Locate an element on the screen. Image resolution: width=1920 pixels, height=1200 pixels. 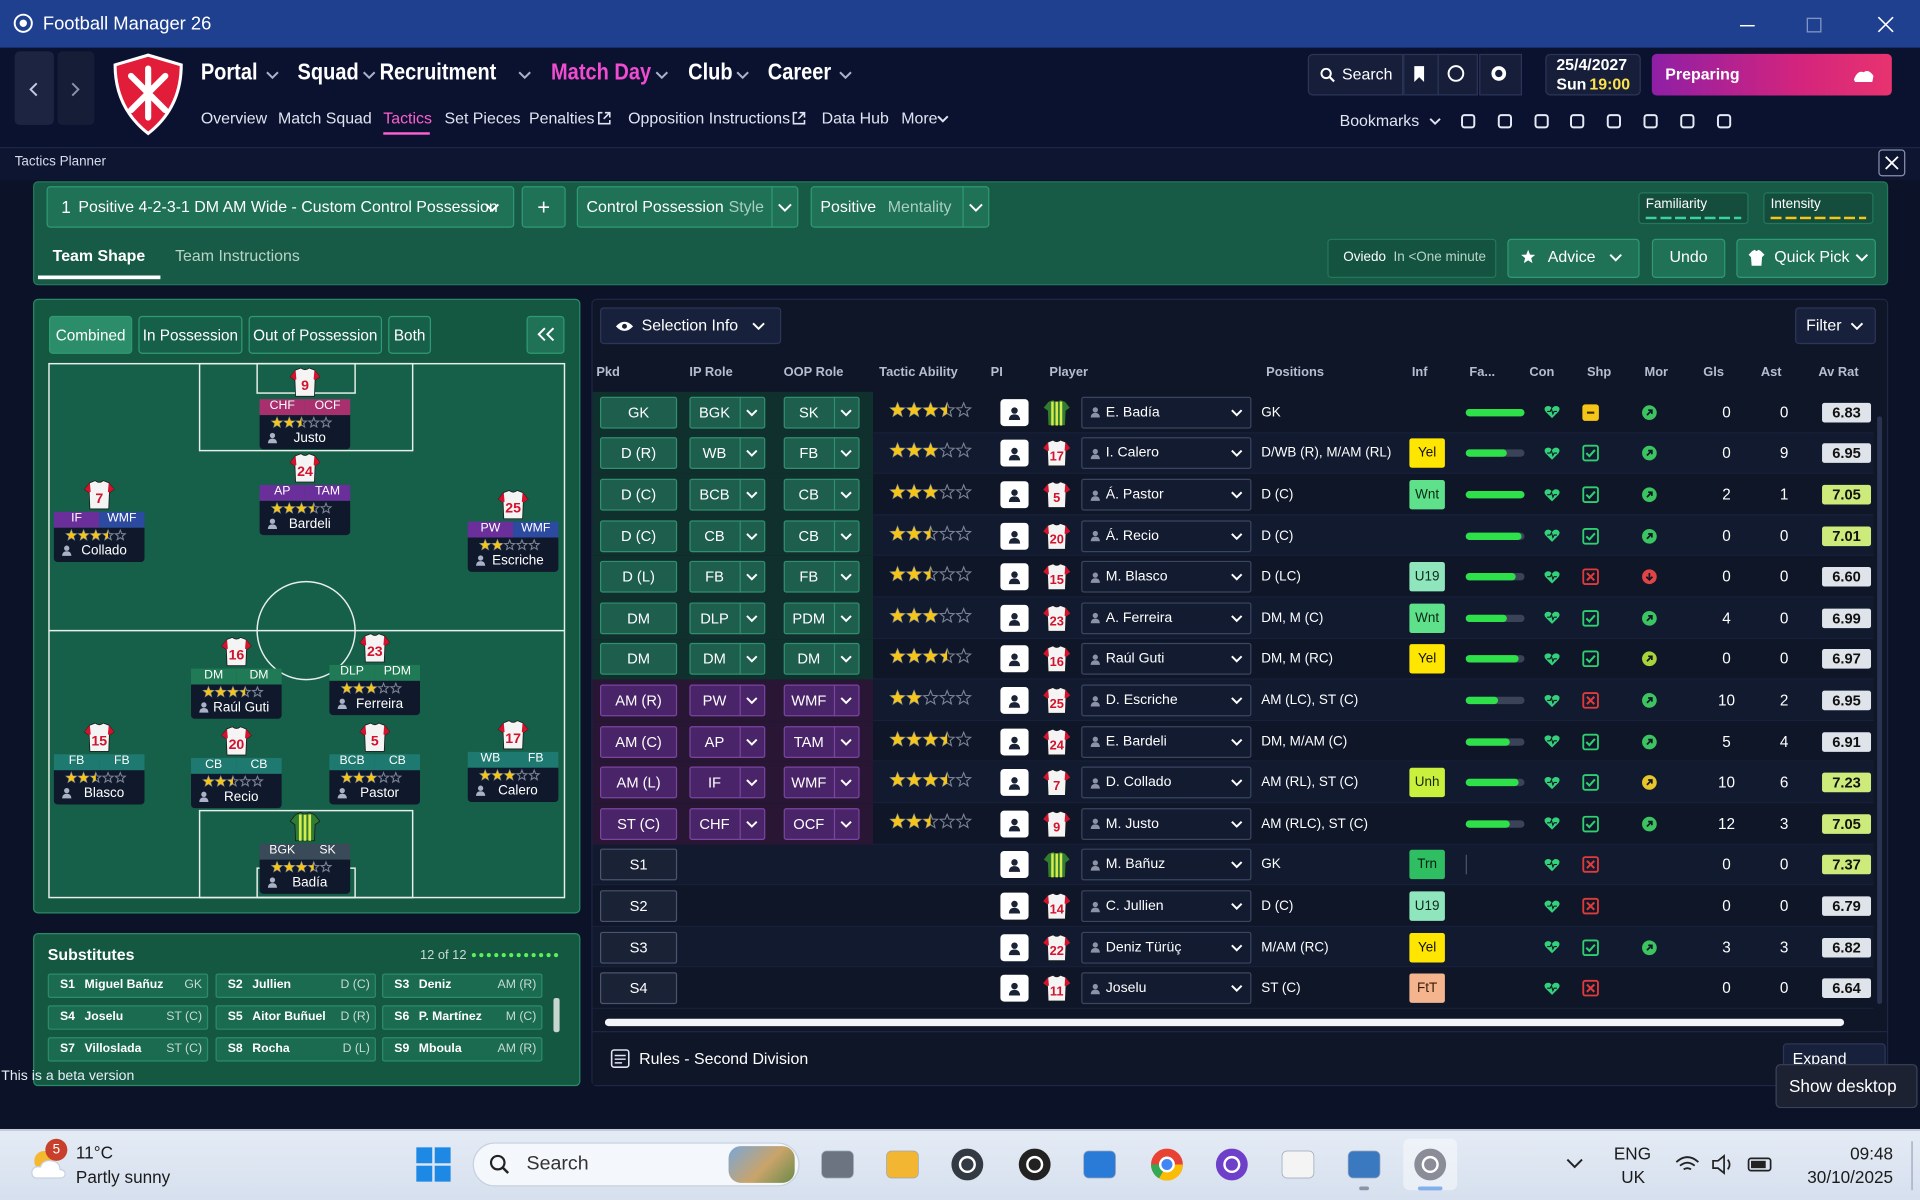
main-menu-item: Recruitment is located at coordinates (438, 73).